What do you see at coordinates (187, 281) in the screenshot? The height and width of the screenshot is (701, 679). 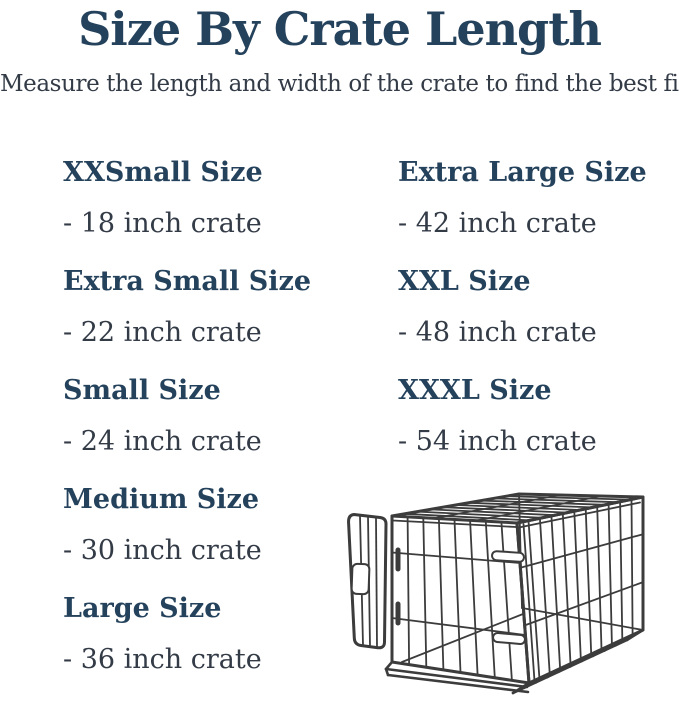 I see `size-name: Extra Small Size` at bounding box center [187, 281].